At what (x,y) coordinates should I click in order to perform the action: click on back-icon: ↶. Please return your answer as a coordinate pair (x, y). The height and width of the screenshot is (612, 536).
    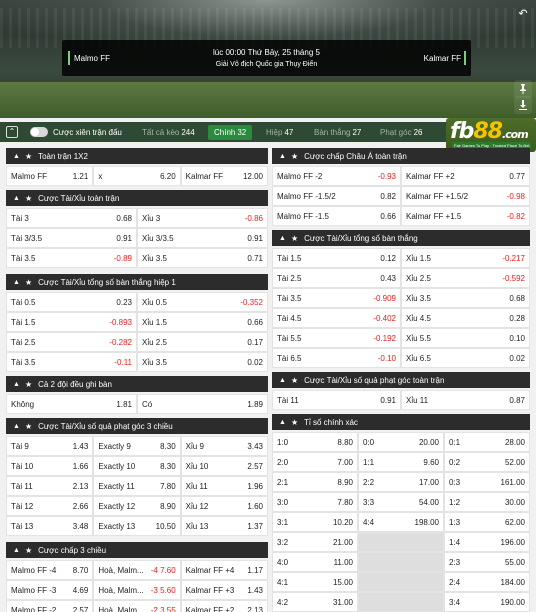
    Looking at the image, I should click on (523, 13).